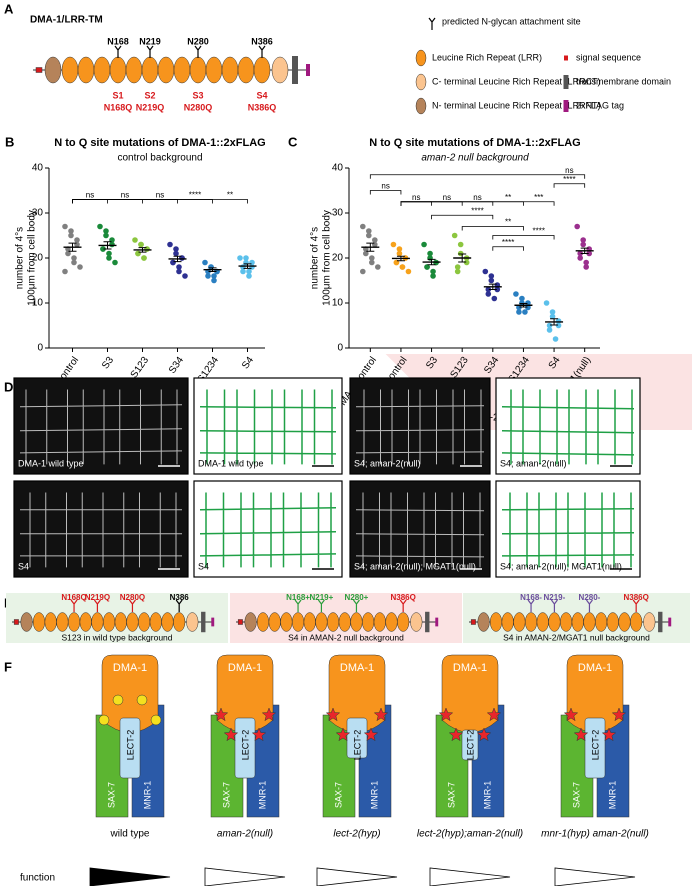 This screenshot has width=695, height=886. Describe the element at coordinates (51, 463) in the screenshot. I see `image-label: DMA-1 wild type` at that location.